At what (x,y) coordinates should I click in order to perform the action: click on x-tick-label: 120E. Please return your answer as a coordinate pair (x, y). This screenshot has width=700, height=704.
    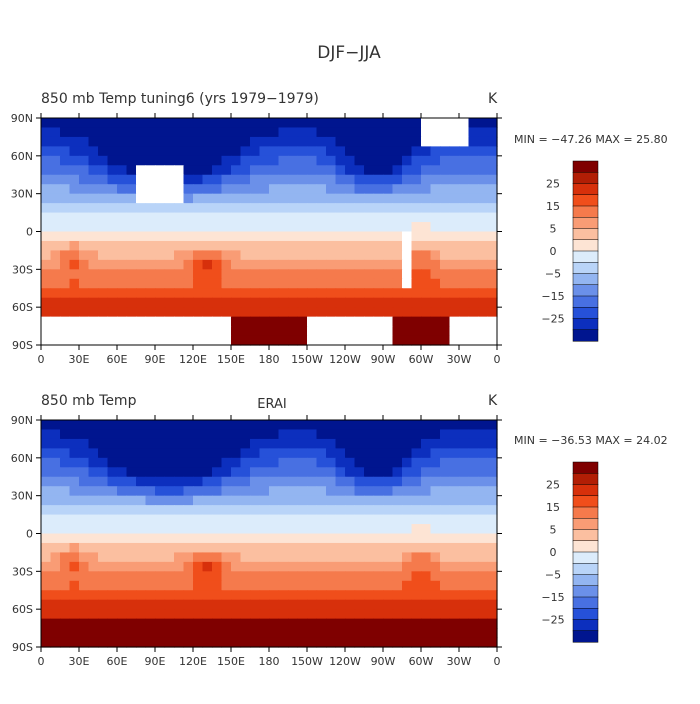
    Looking at the image, I should click on (193, 359).